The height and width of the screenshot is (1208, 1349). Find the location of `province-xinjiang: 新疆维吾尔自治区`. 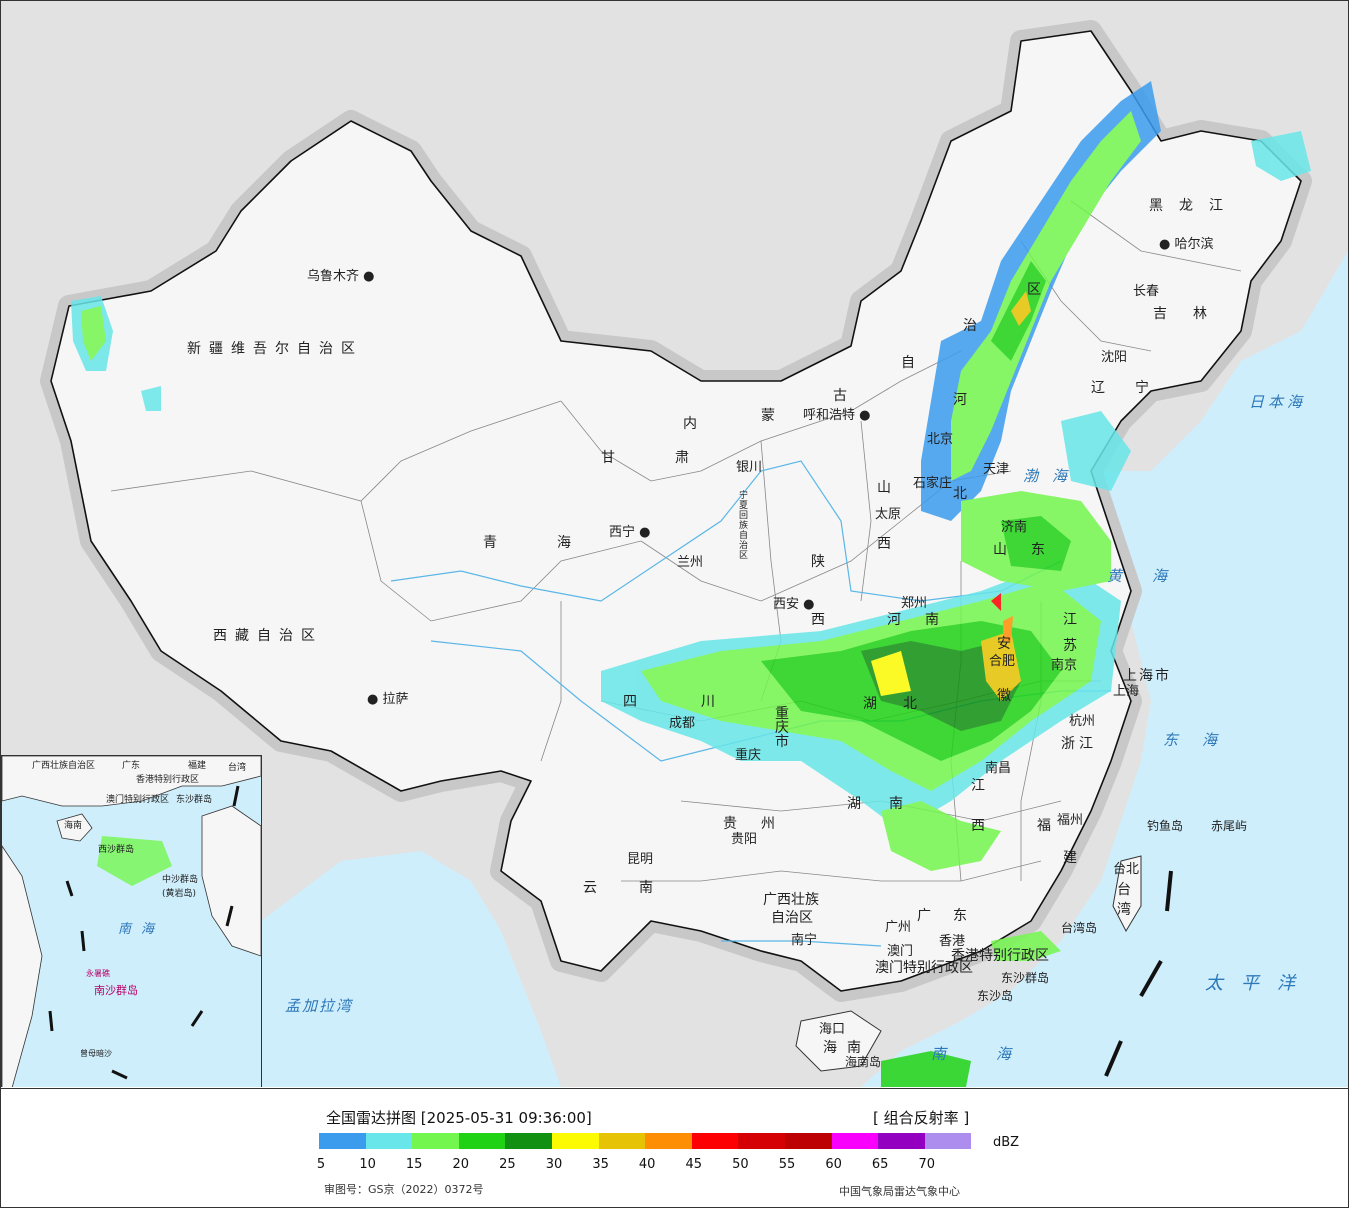

province-xinjiang: 新疆维吾尔自治区 is located at coordinates (275, 349).